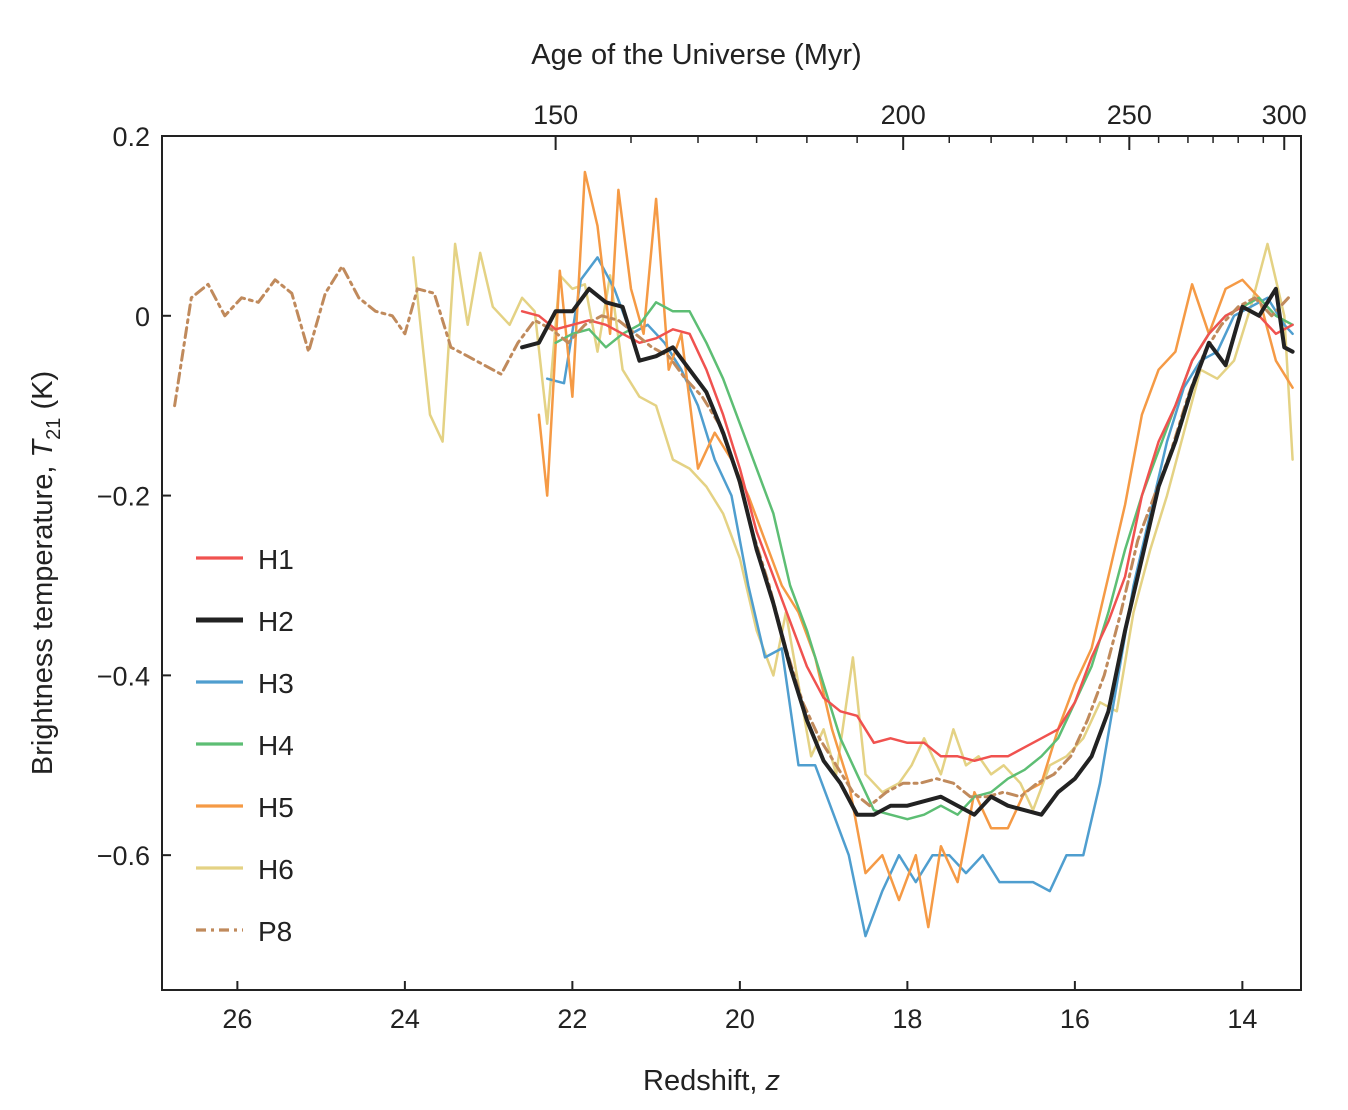 Image resolution: width=1348 pixels, height=1110 pixels. I want to click on x-tick-label: 14, so click(1242, 1019).